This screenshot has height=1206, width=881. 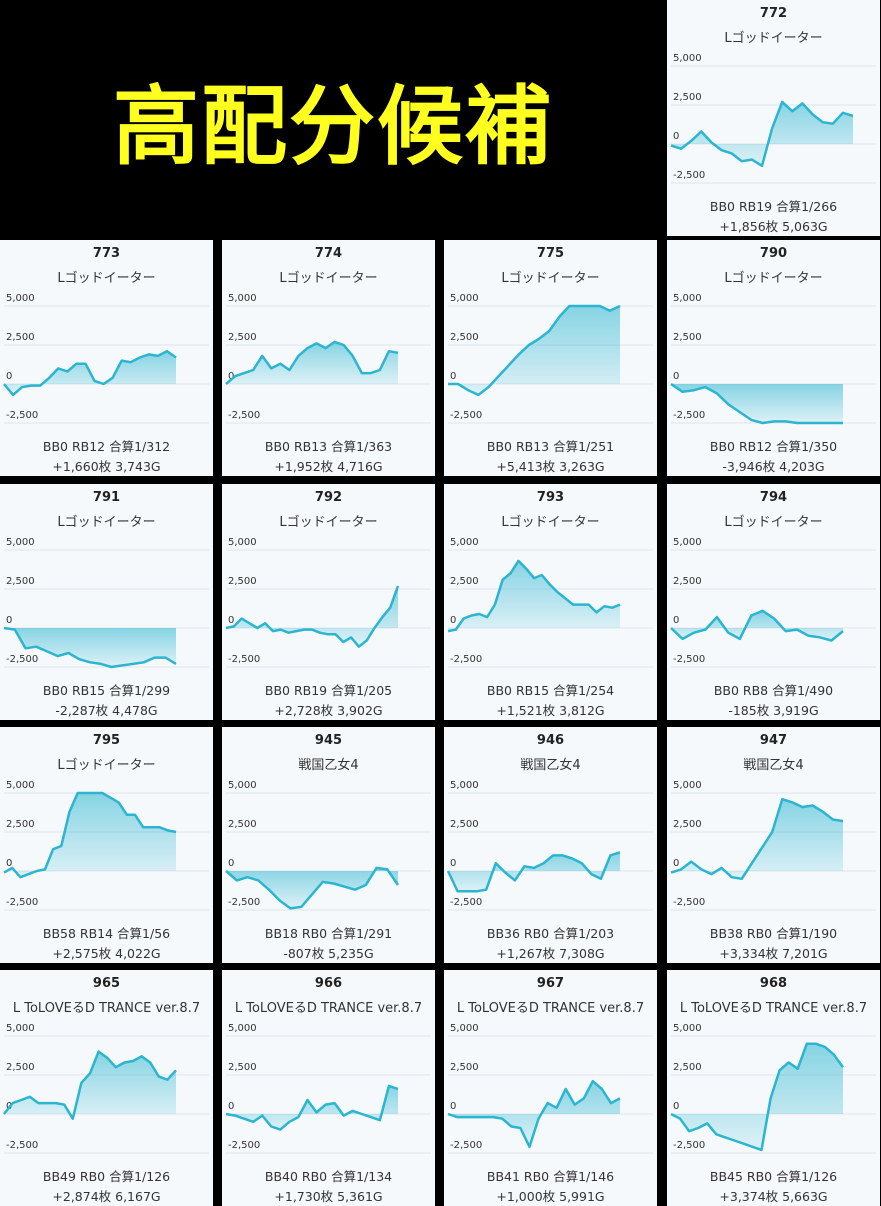 I want to click on machine-number: 772, so click(x=773, y=13).